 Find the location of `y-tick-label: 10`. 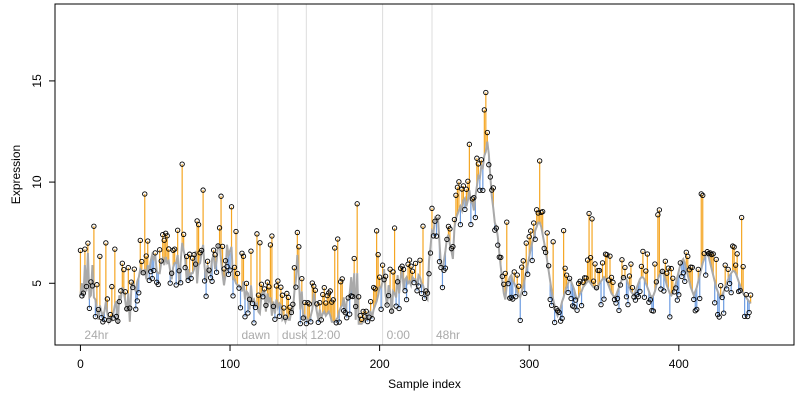

y-tick-label: 10 is located at coordinates (37, 182).